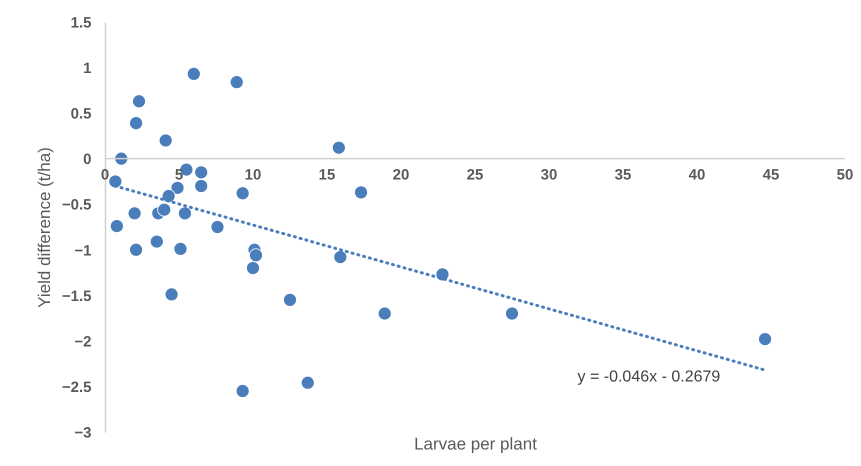 This screenshot has height=466, width=861. What do you see at coordinates (845, 175) in the screenshot?
I see `x-tick-label: 50` at bounding box center [845, 175].